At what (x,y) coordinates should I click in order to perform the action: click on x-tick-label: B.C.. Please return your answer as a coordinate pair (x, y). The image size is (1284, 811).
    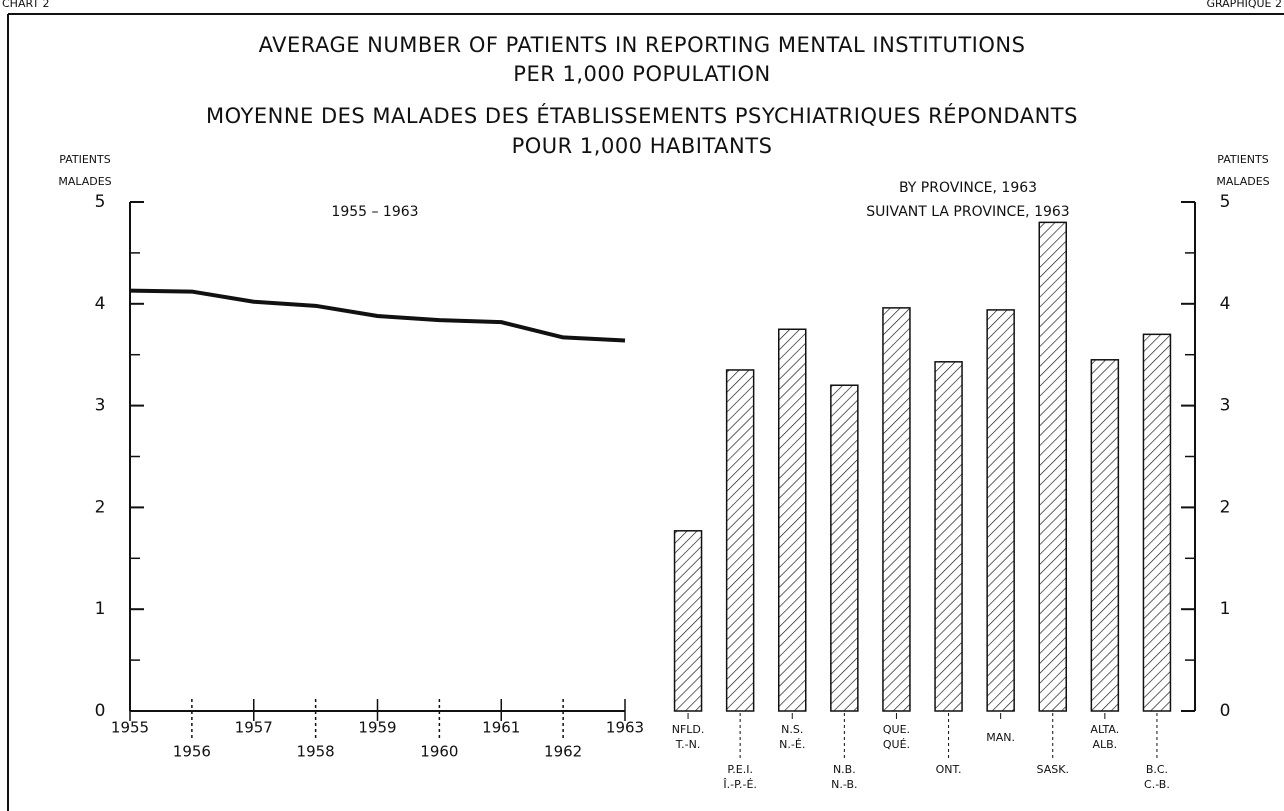
    Looking at the image, I should click on (1157, 769).